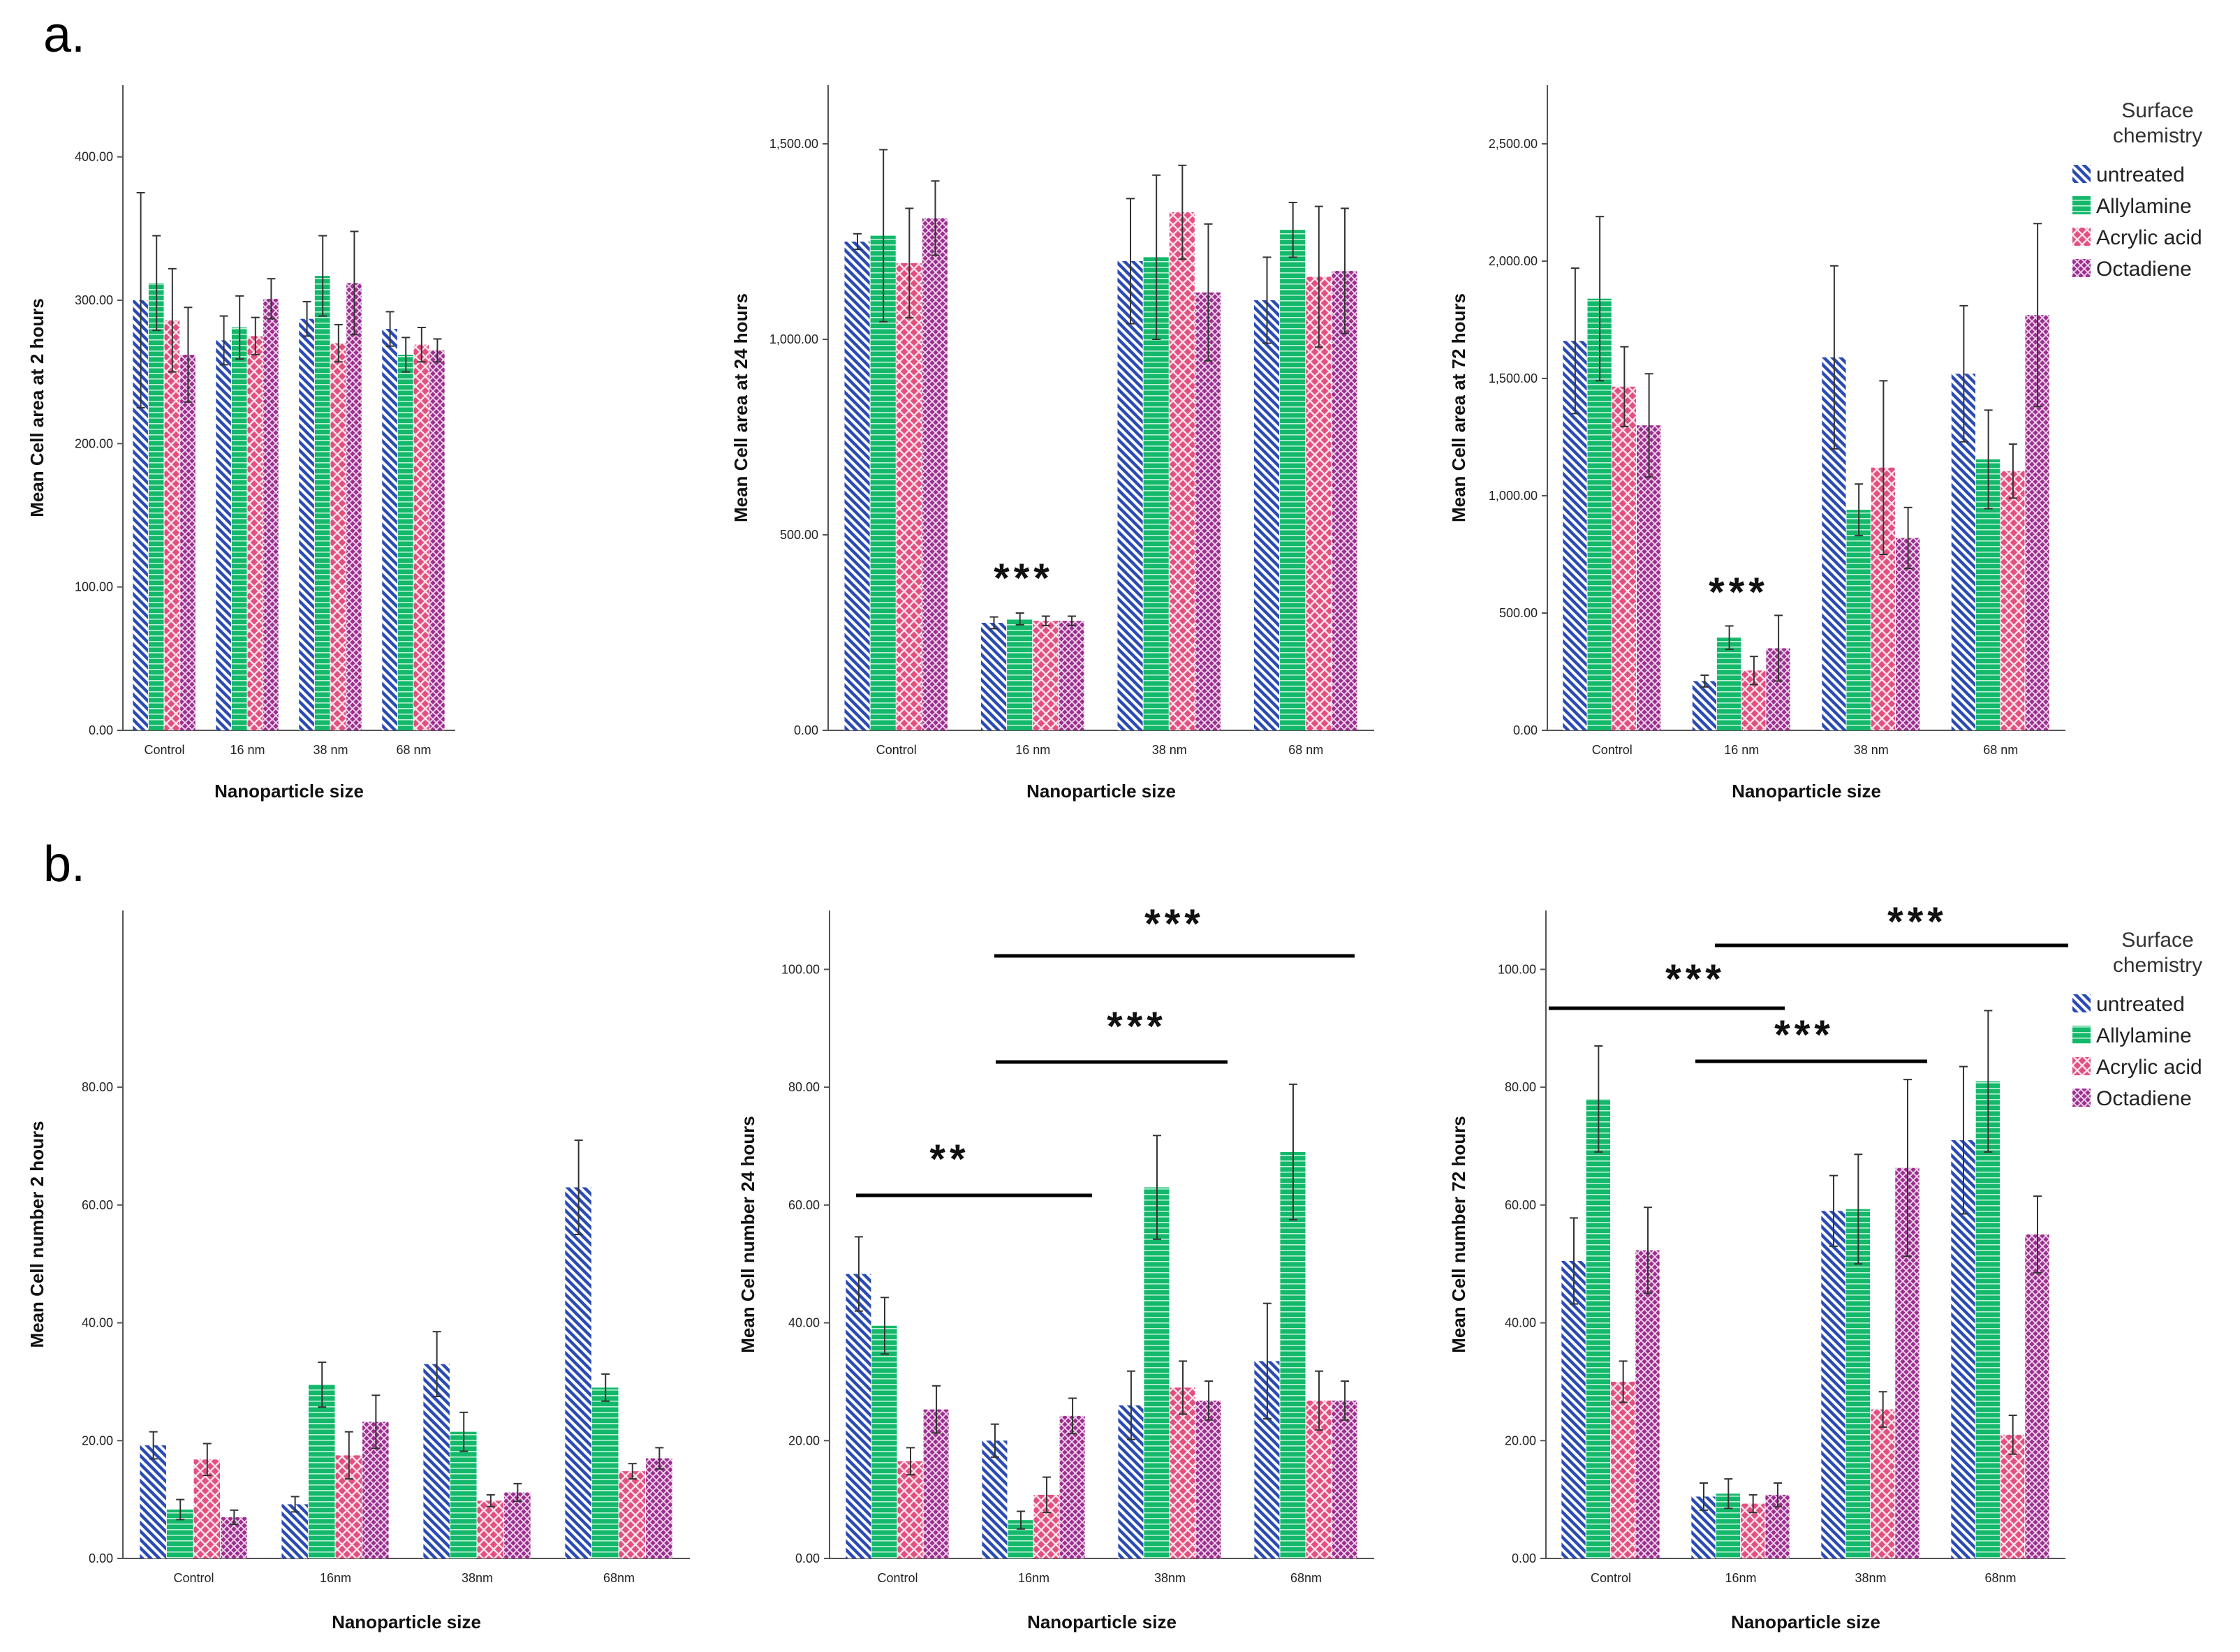 This screenshot has width=2240, height=1652. I want to click on error-bar-octadiene-68-nm, so click(2038, 315).